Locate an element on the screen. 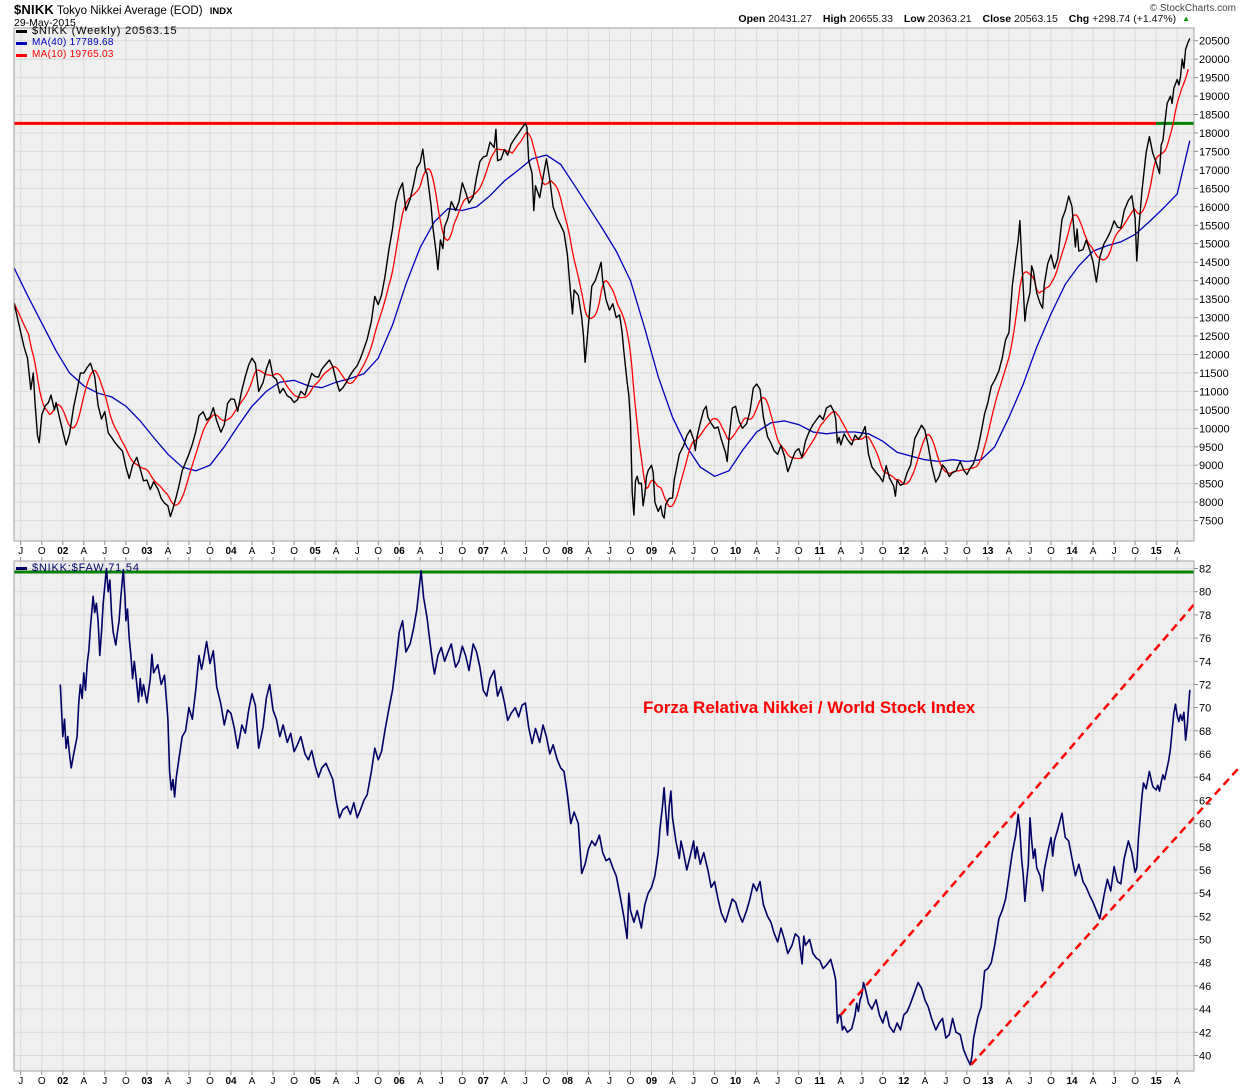 The width and height of the screenshot is (1240, 1092). legend-item-ma10: MA(10) 19765.03 is located at coordinates (96, 55).